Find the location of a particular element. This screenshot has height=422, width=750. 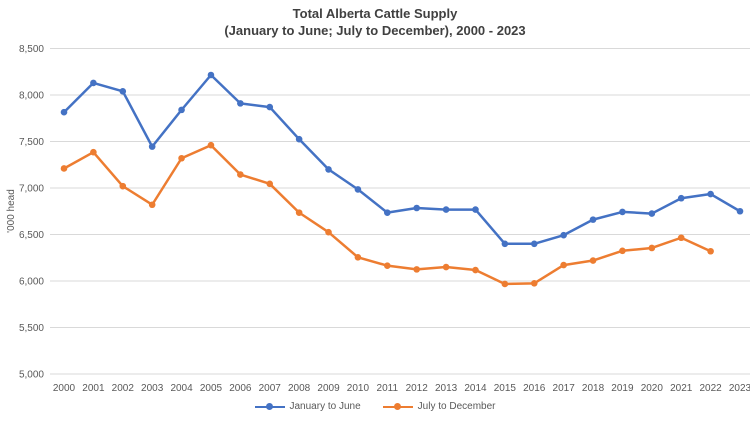

legend-item-jul-dec: July to December is located at coordinates (439, 406).